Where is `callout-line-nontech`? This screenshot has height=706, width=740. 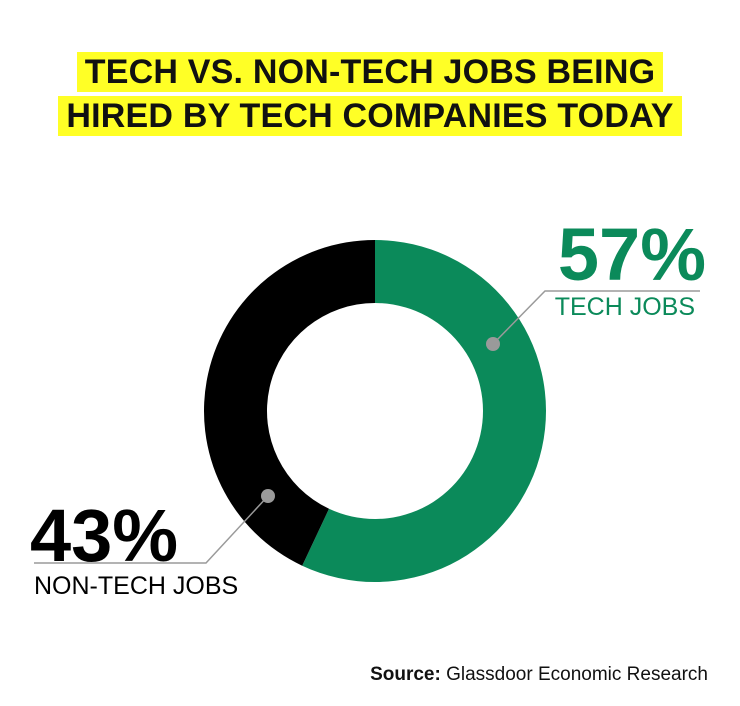
callout-line-nontech is located at coordinates (151, 529).